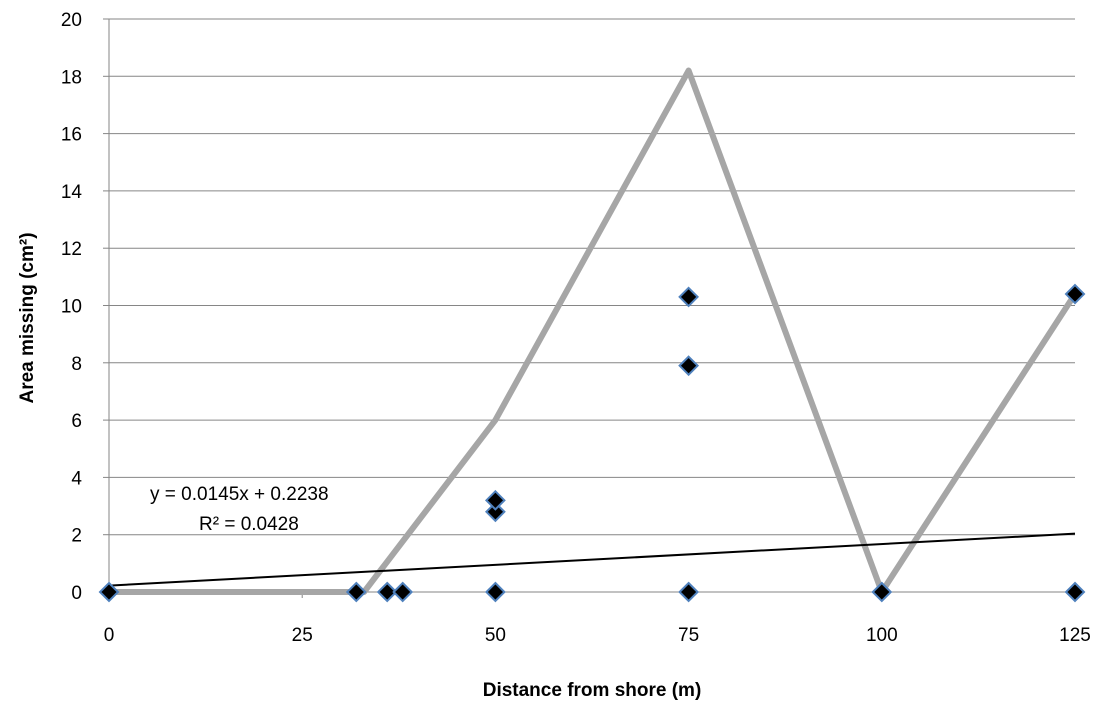  Describe the element at coordinates (71, 135) in the screenshot. I see `y-tick-label: 16` at that location.